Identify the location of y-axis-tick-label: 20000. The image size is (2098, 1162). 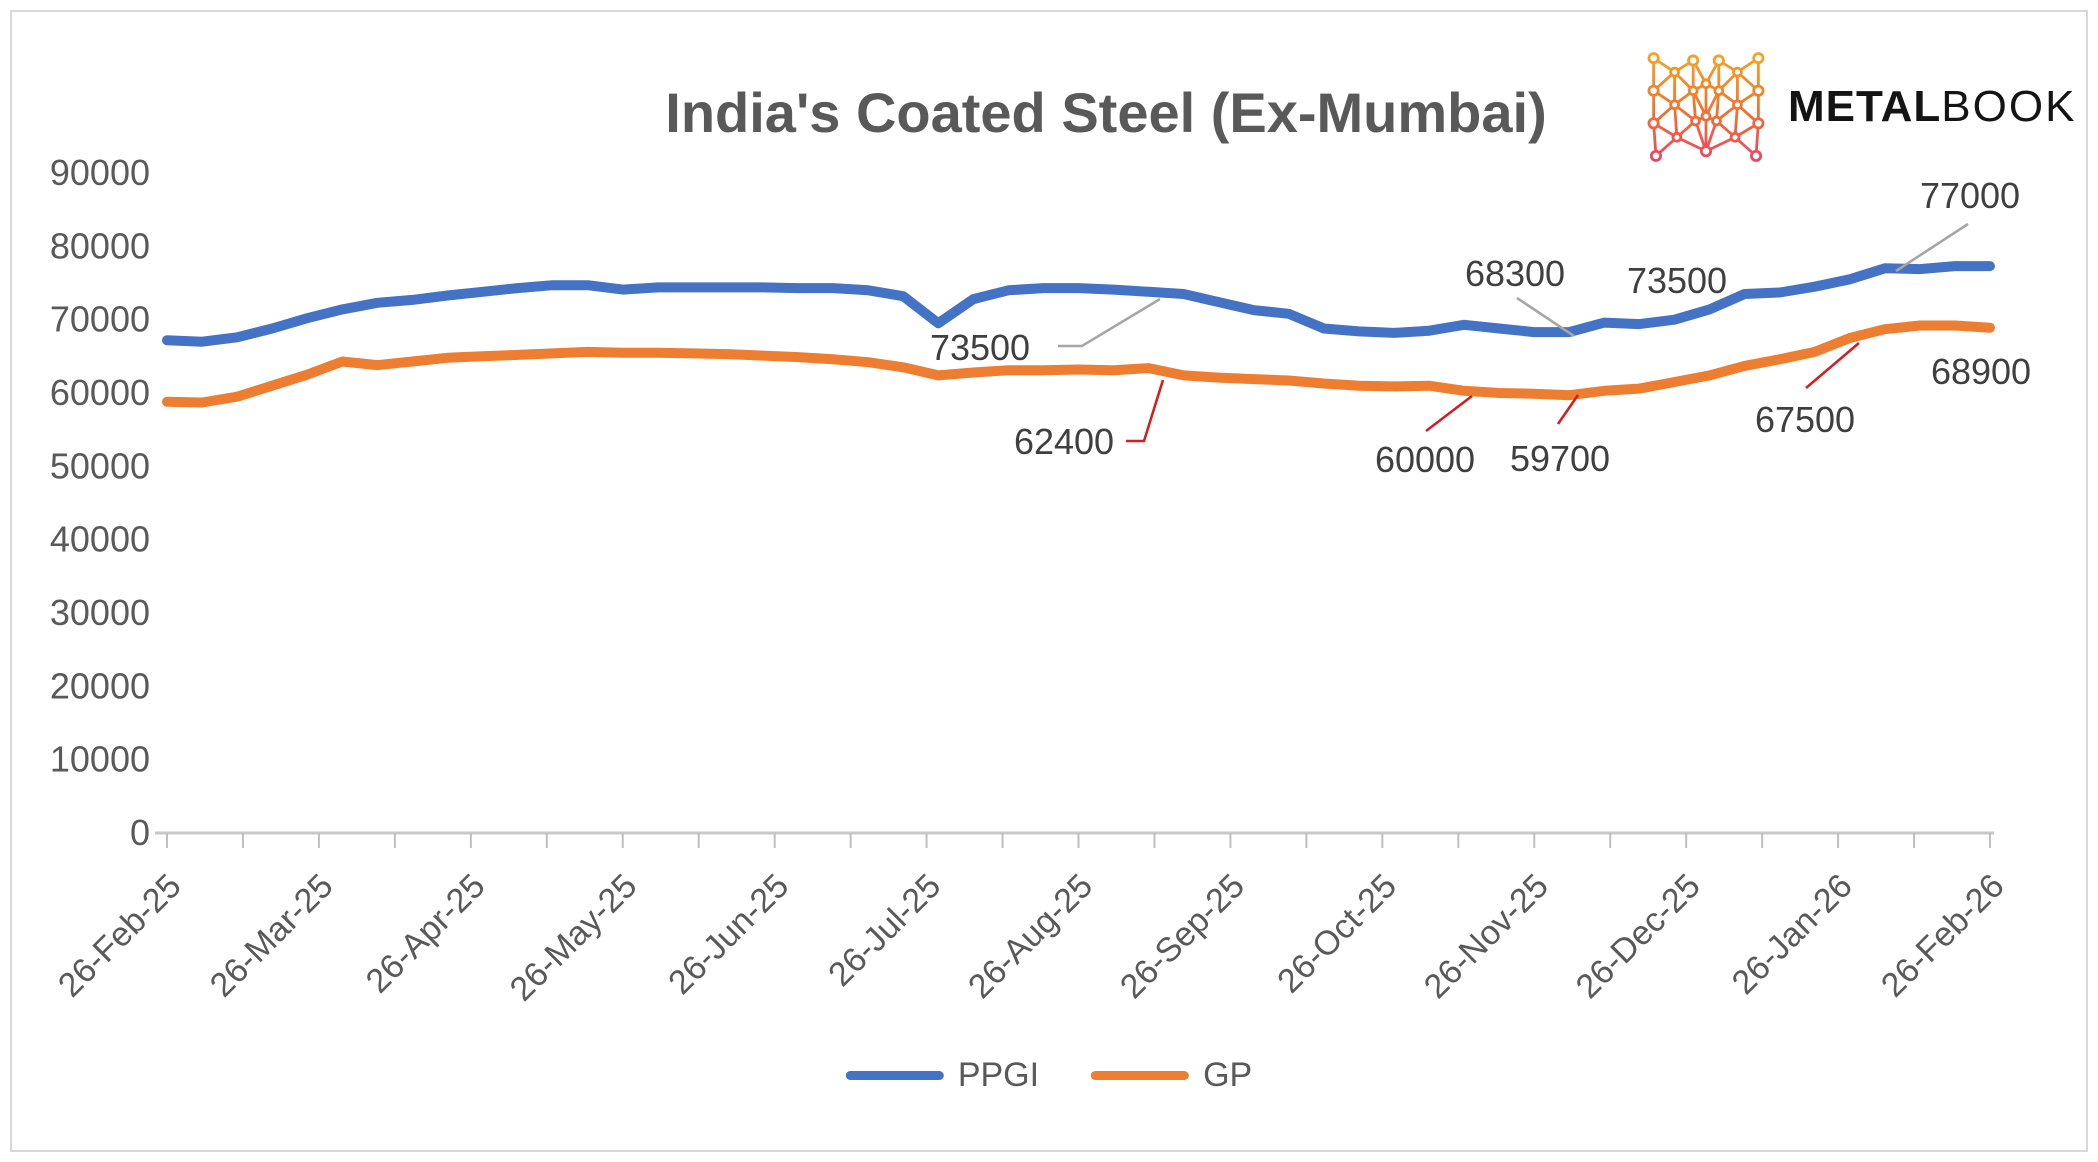
(100, 685).